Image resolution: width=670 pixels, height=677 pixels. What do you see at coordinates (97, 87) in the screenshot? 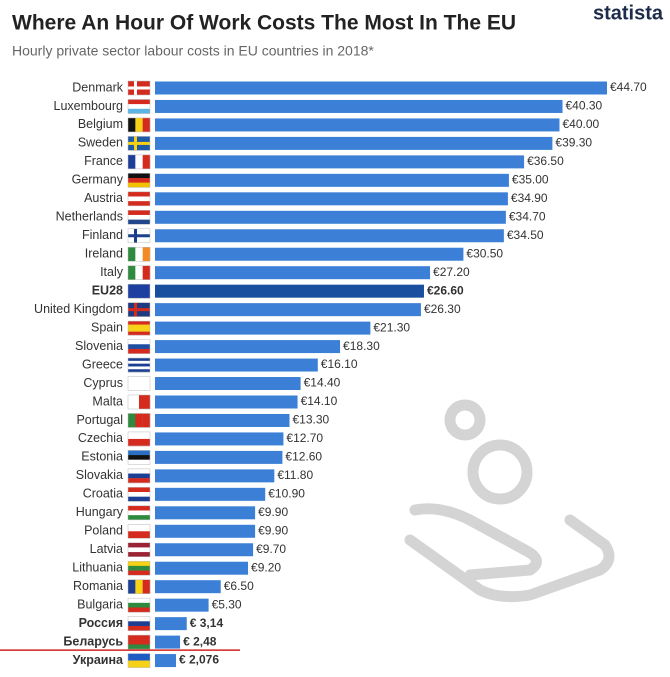
I see `category-label: Denmark` at bounding box center [97, 87].